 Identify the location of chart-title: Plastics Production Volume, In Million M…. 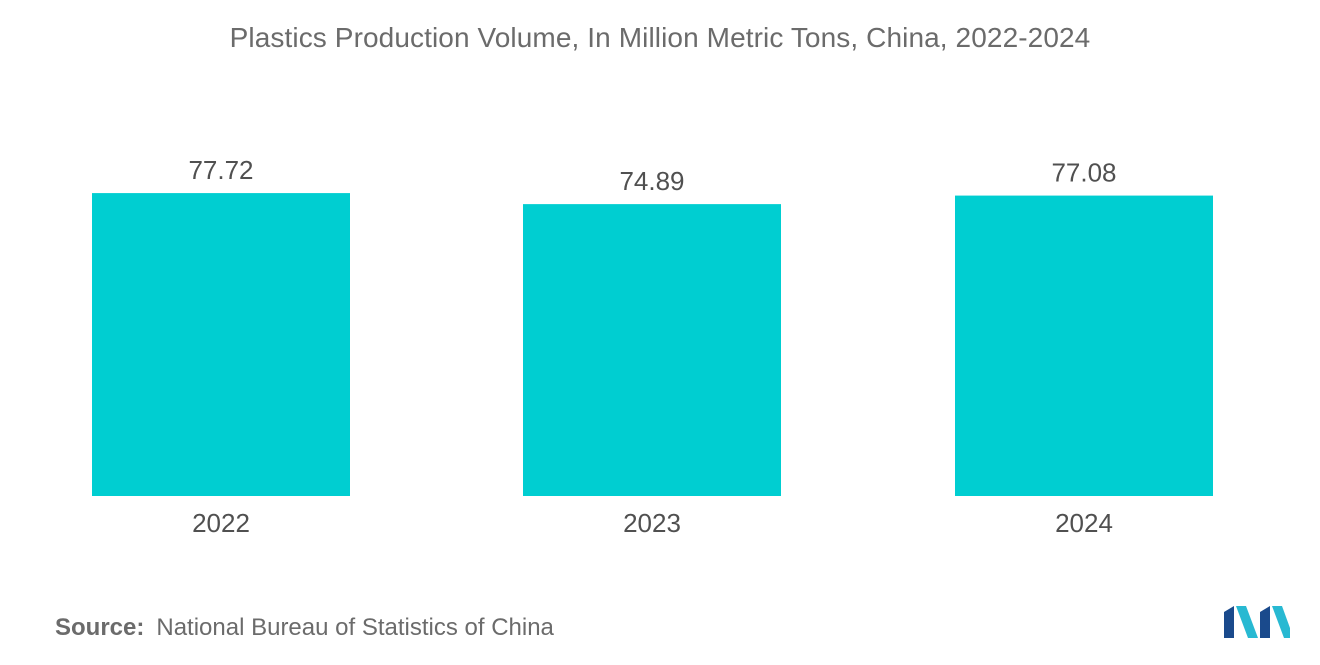
(660, 37).